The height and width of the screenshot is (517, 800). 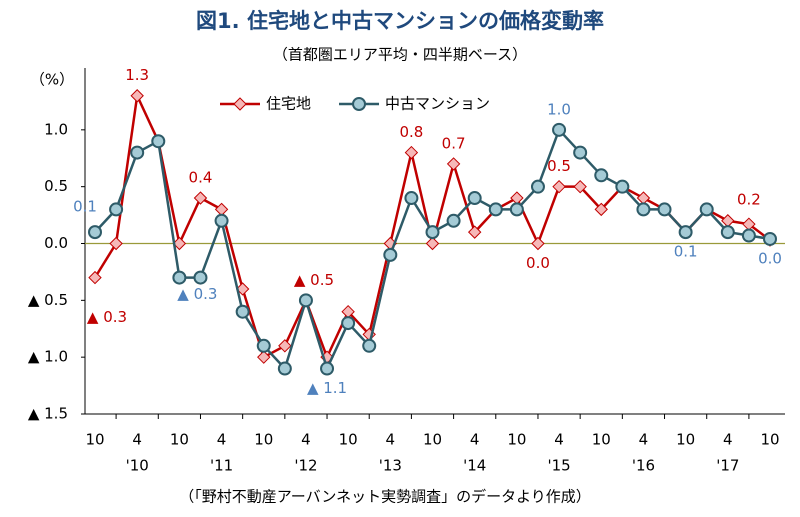 What do you see at coordinates (400, 21) in the screenshot?
I see `chart-title: 図1. 住宅地と中古マンションの価格変動率` at bounding box center [400, 21].